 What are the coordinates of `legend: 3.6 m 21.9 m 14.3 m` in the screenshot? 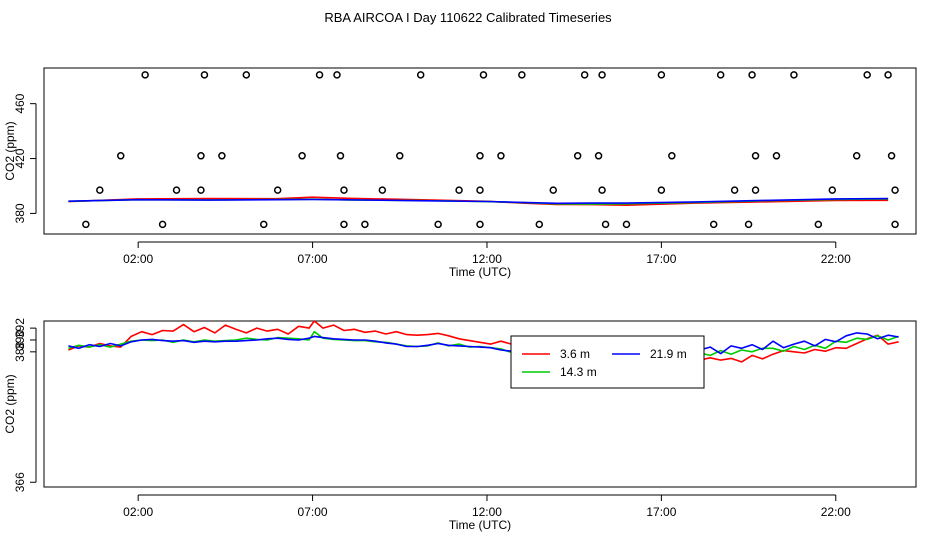 It's located at (607, 362).